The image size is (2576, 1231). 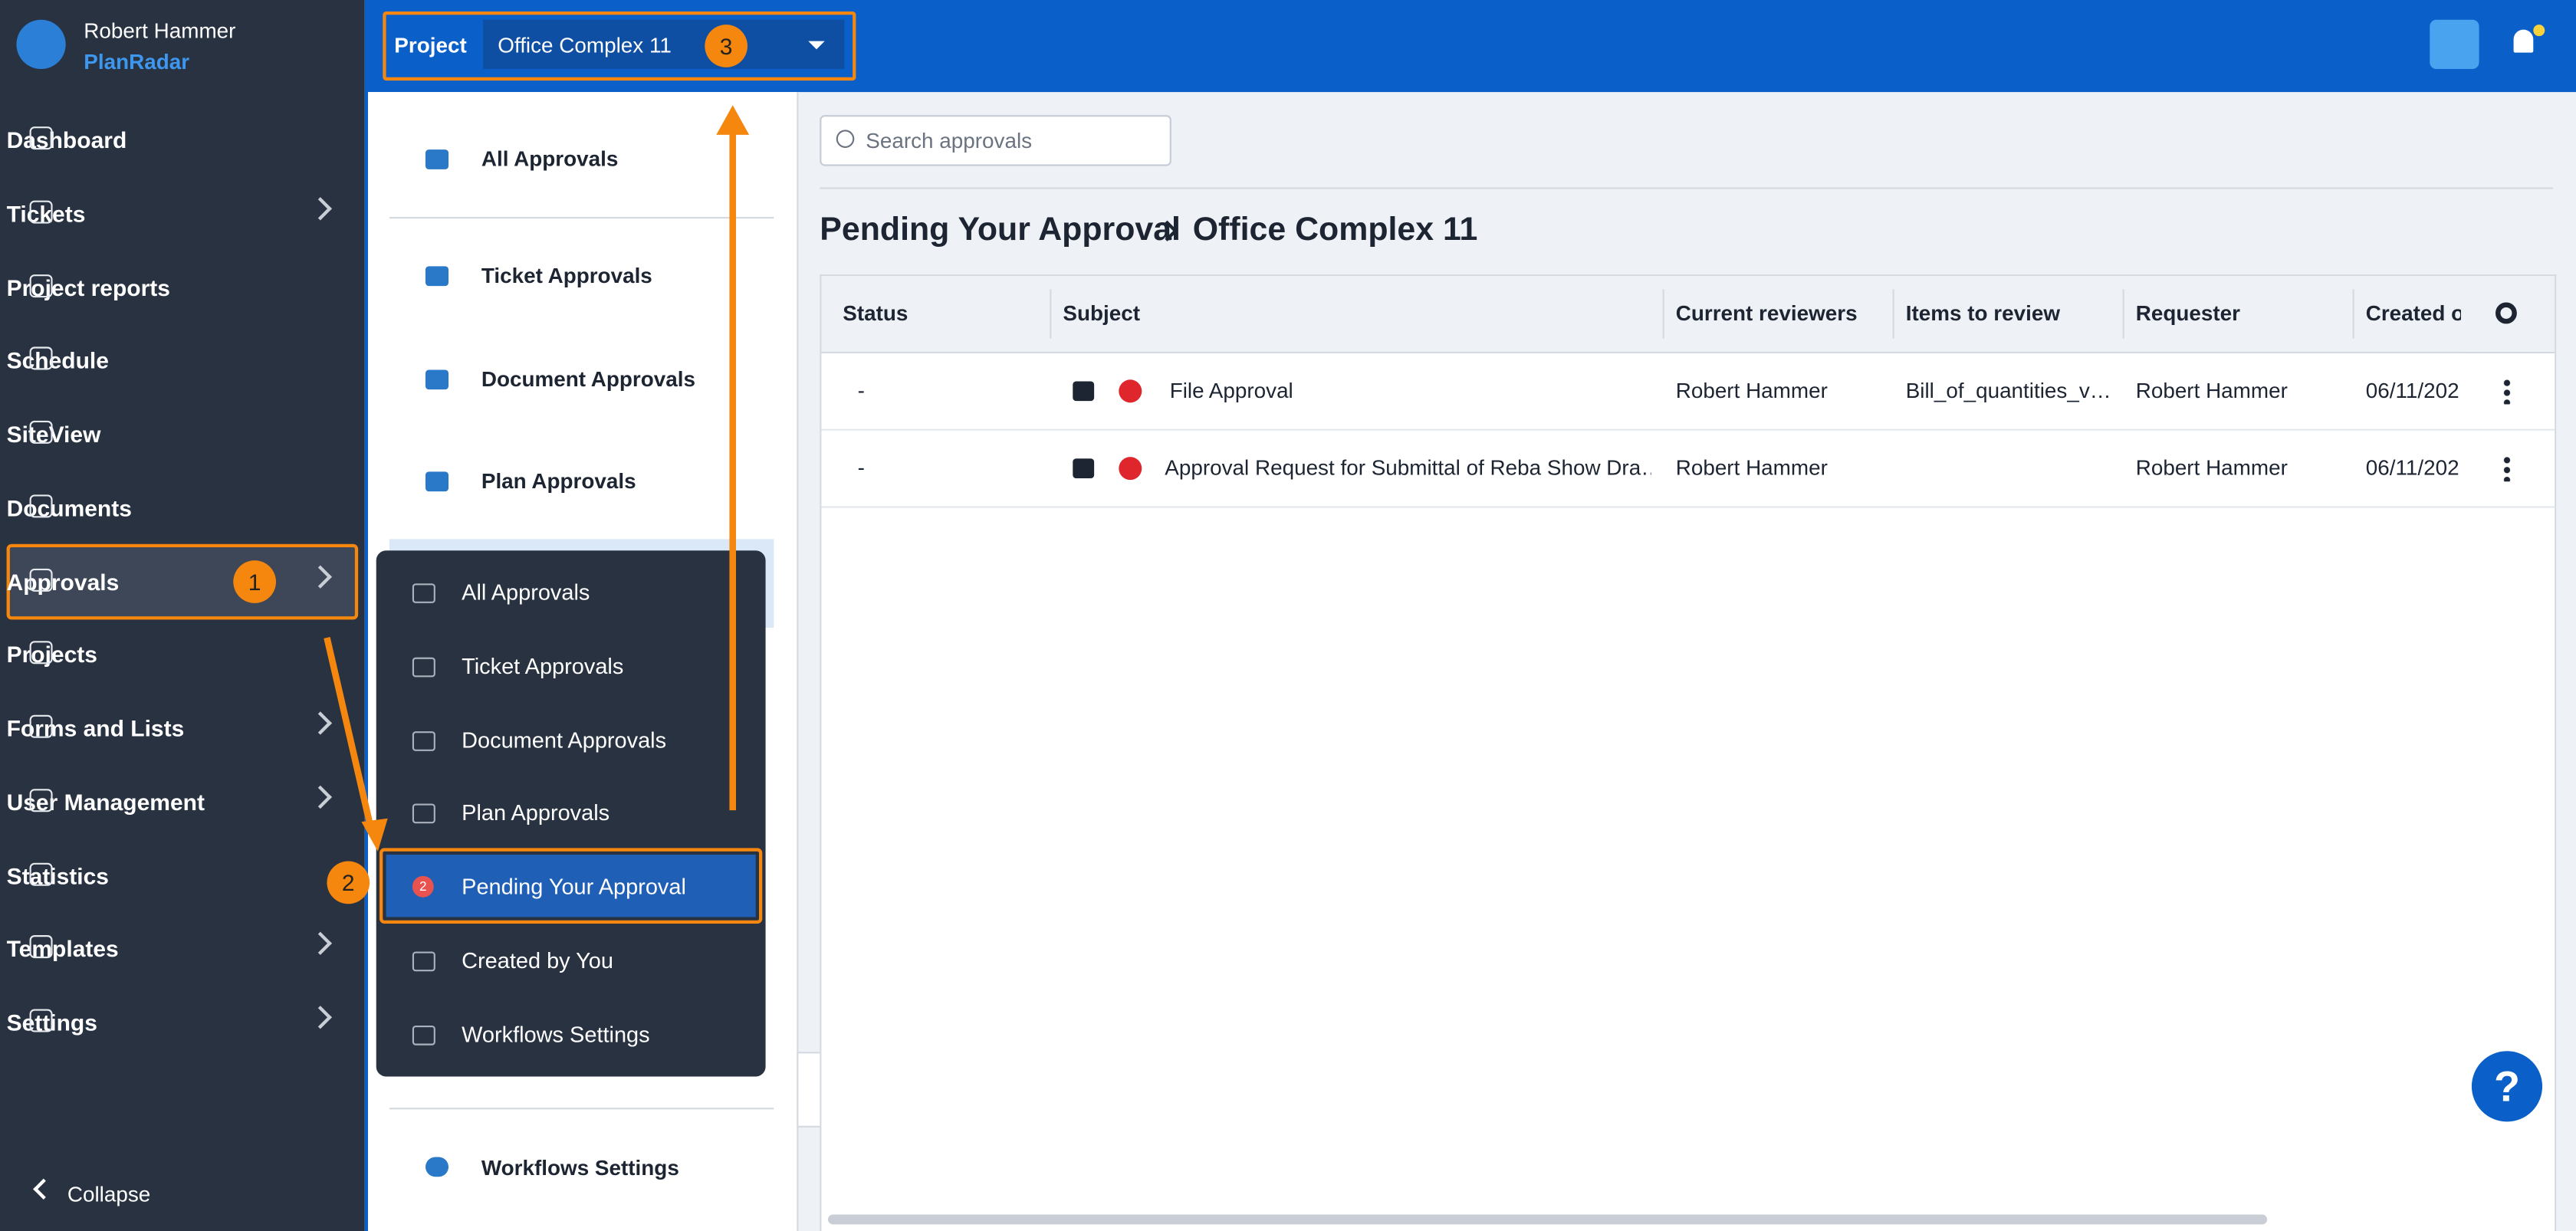 What do you see at coordinates (1548, 1219) in the screenshot?
I see `scrollbar` at bounding box center [1548, 1219].